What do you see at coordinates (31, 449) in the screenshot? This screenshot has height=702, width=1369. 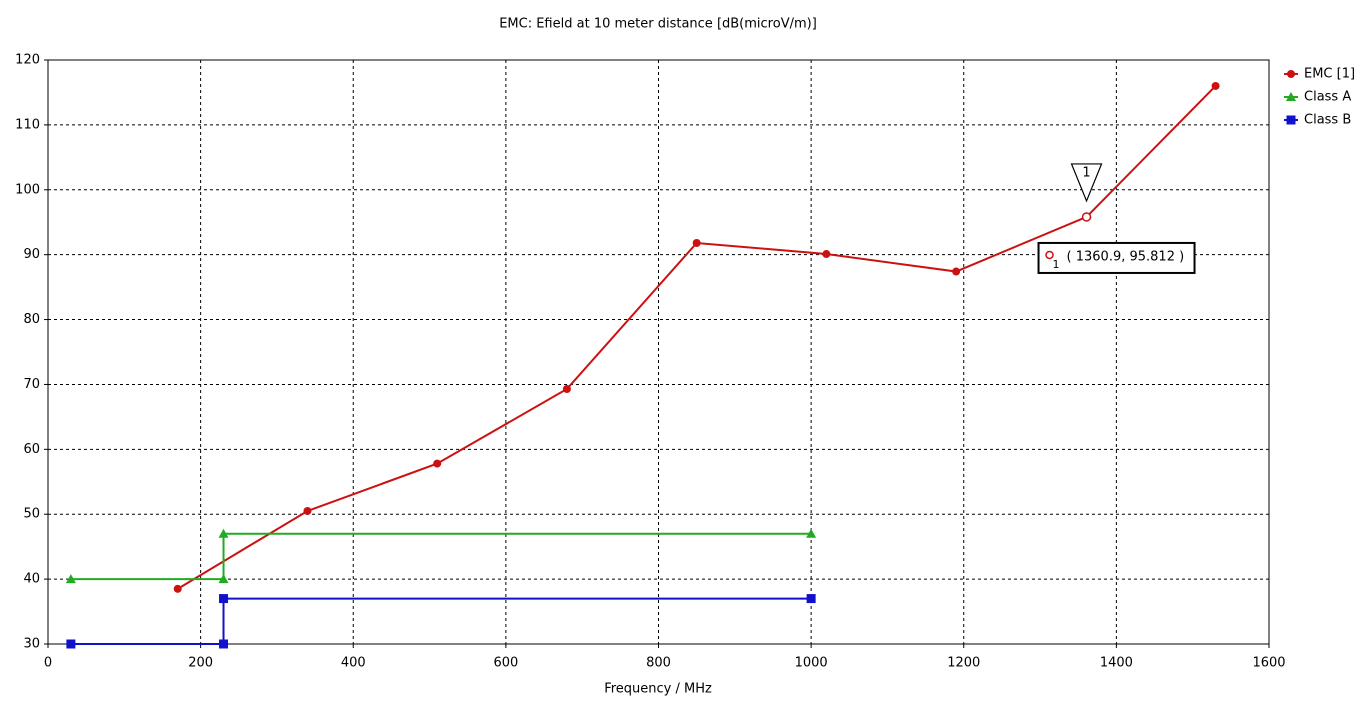 I see `y-tick-label: 60` at bounding box center [31, 449].